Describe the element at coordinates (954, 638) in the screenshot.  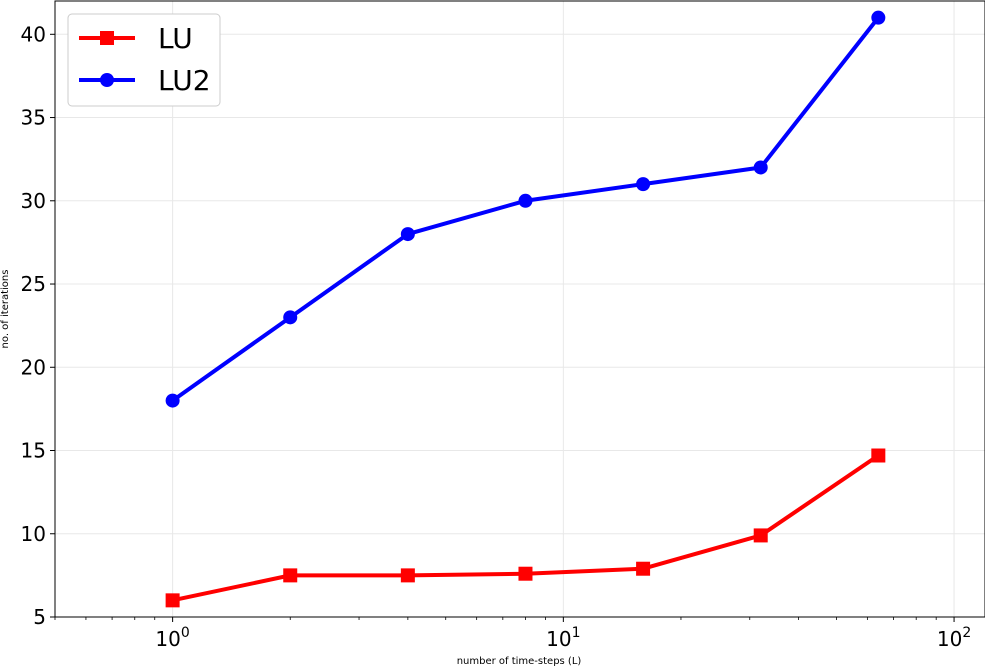
I see `x-tick-label: 10²` at that location.